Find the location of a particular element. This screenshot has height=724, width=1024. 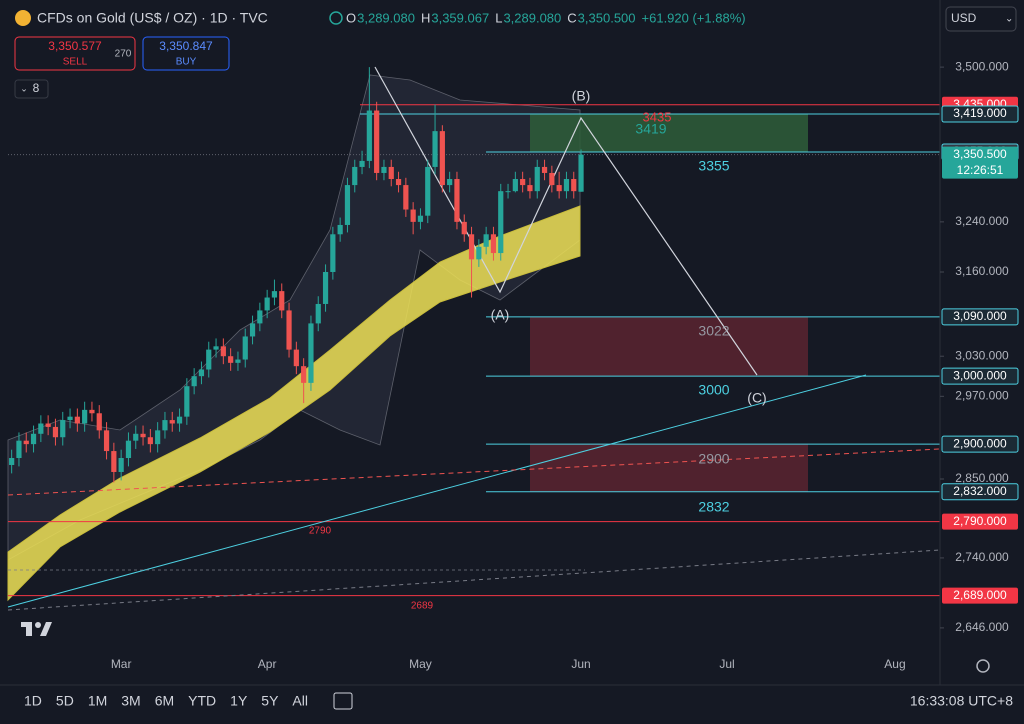

countdown: 12:26:51 is located at coordinates (980, 170).